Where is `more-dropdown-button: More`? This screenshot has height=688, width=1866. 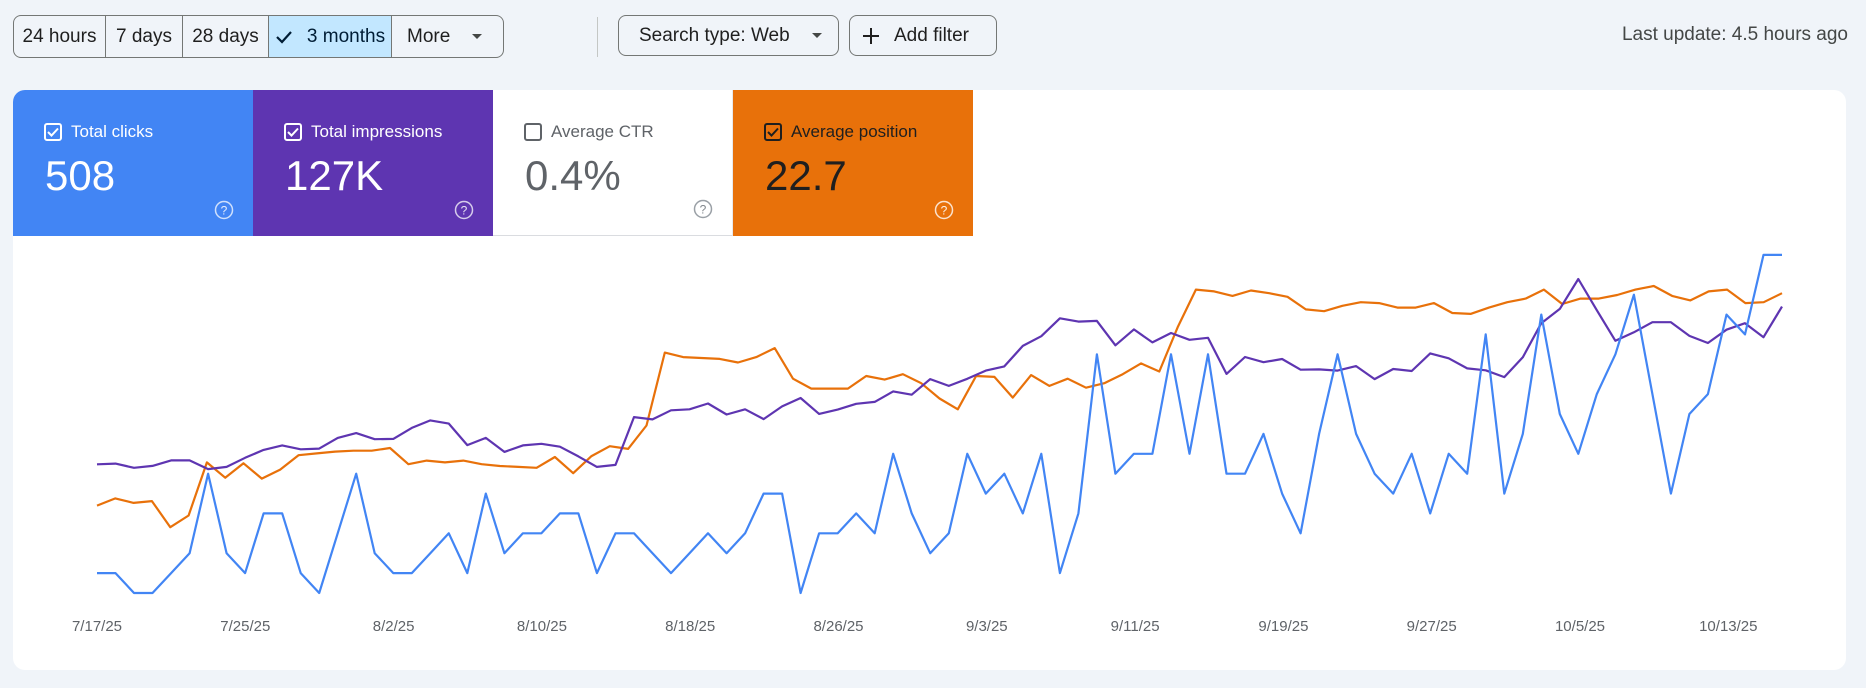 more-dropdown-button: More is located at coordinates (447, 36).